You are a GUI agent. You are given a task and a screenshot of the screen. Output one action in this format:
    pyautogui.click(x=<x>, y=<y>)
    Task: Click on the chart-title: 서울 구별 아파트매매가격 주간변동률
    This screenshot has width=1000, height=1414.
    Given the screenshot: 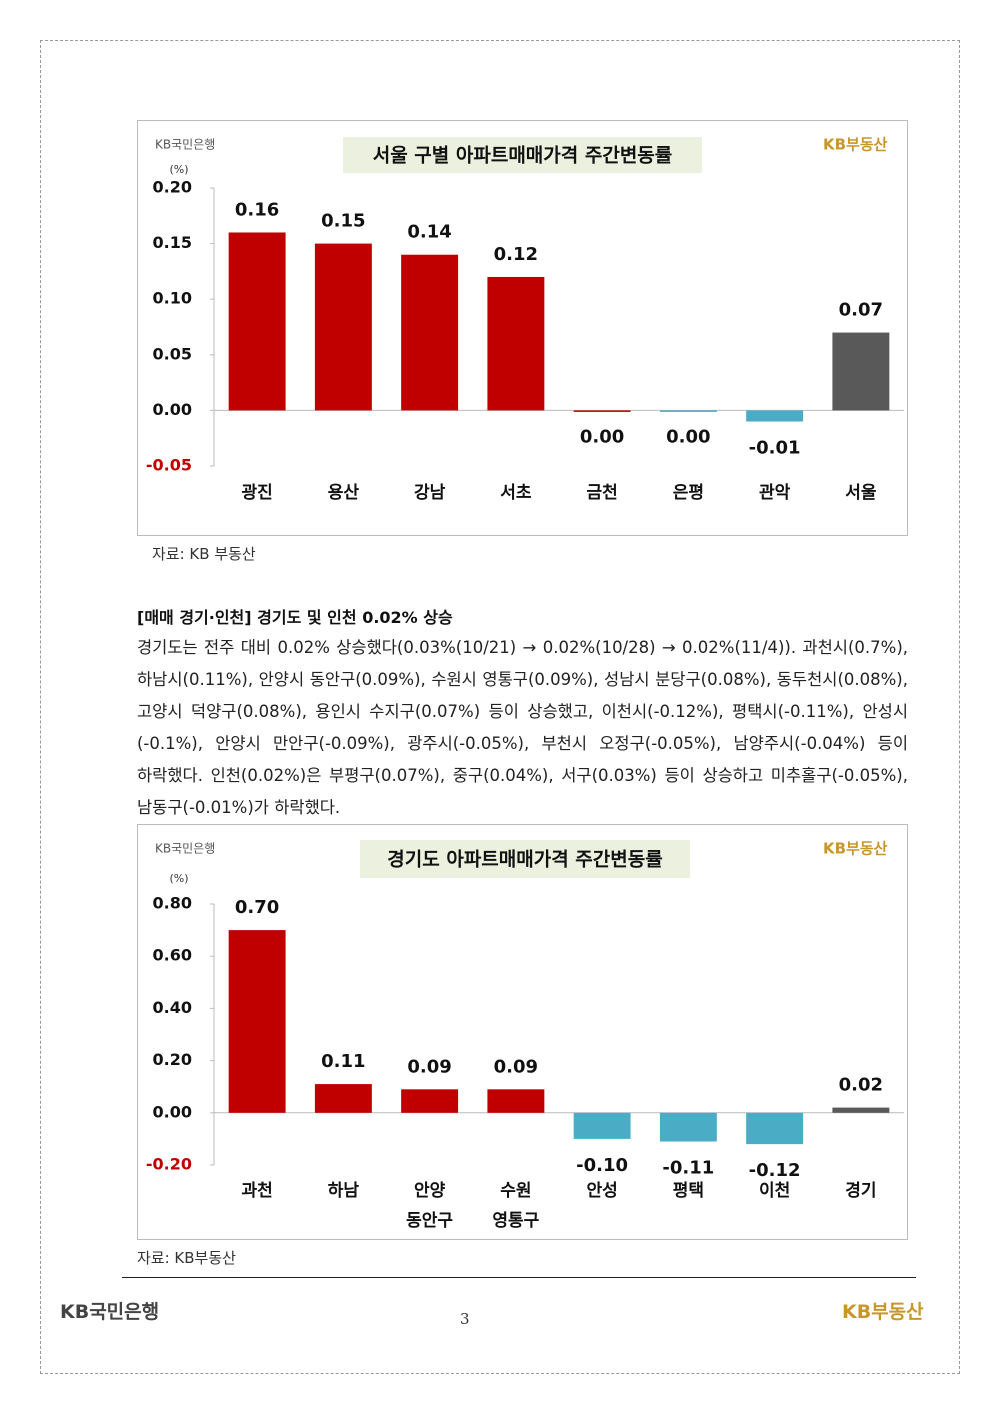 What is the action you would take?
    pyautogui.click(x=523, y=156)
    